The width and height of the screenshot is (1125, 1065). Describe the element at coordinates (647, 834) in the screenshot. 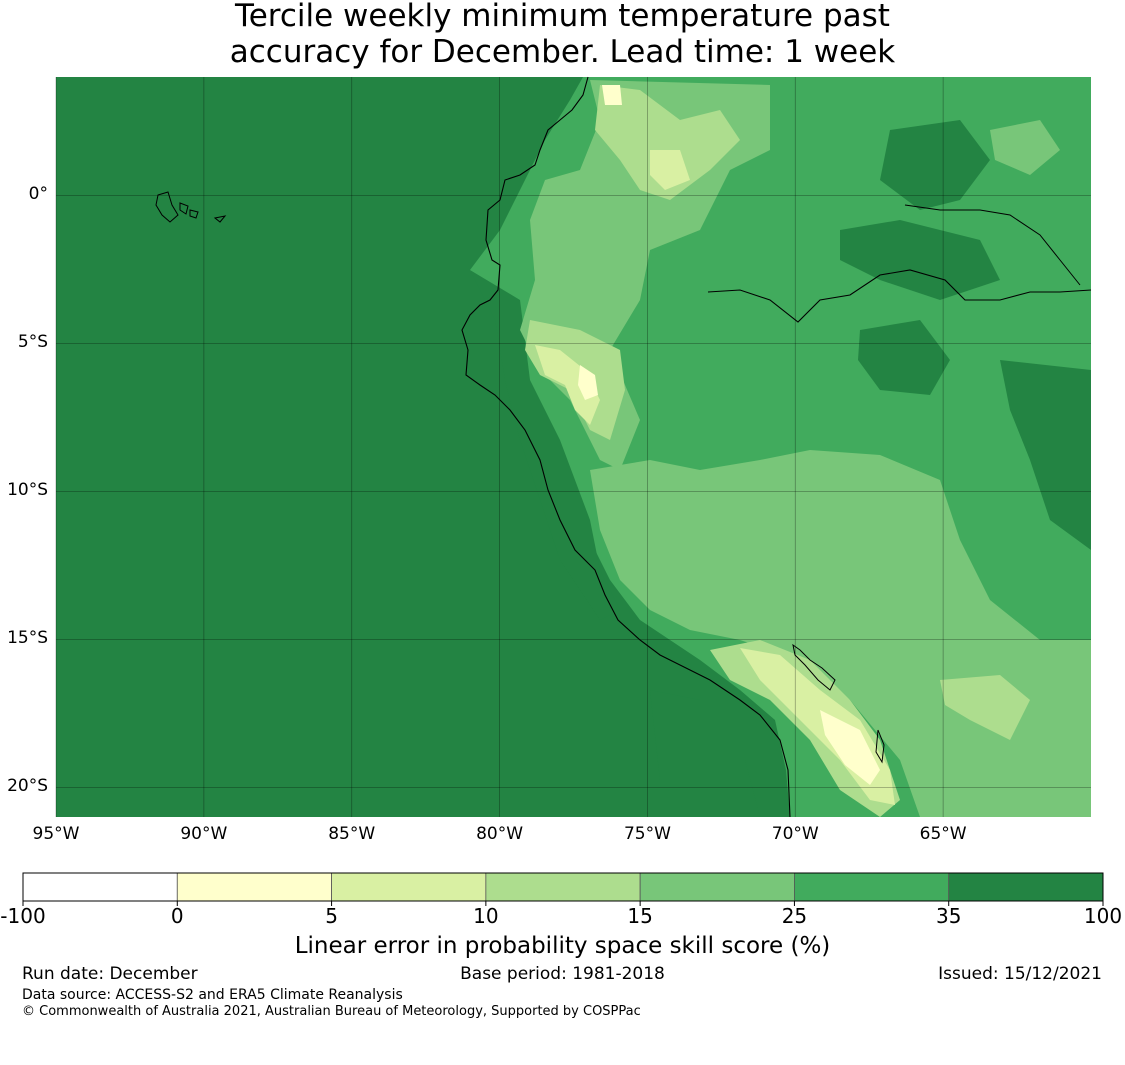

I see `longitude-label: 75°W` at that location.